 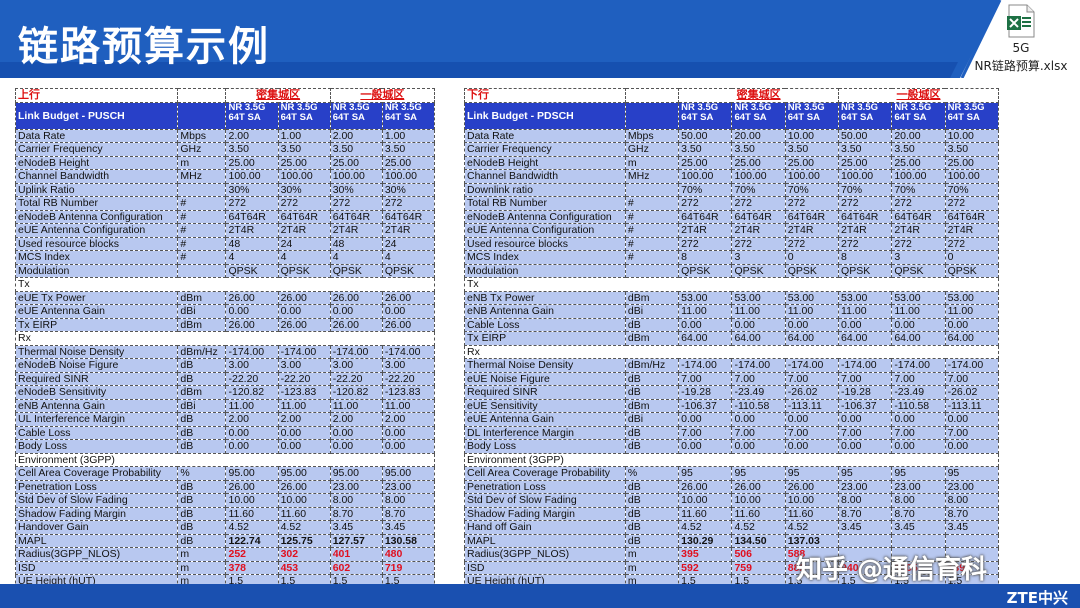 What do you see at coordinates (96, 149) in the screenshot?
I see `parameter-name: Carrier Frequency` at bounding box center [96, 149].